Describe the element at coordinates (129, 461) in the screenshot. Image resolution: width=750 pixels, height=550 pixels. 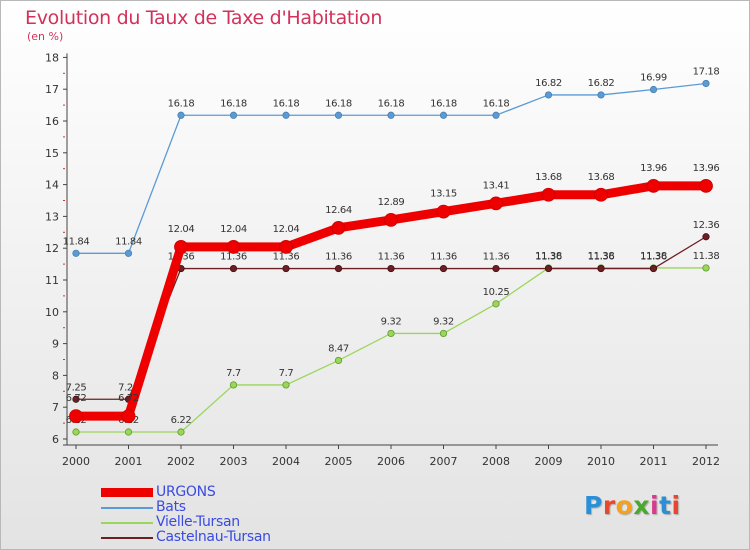
I see `x-tick-label: 2001` at that location.